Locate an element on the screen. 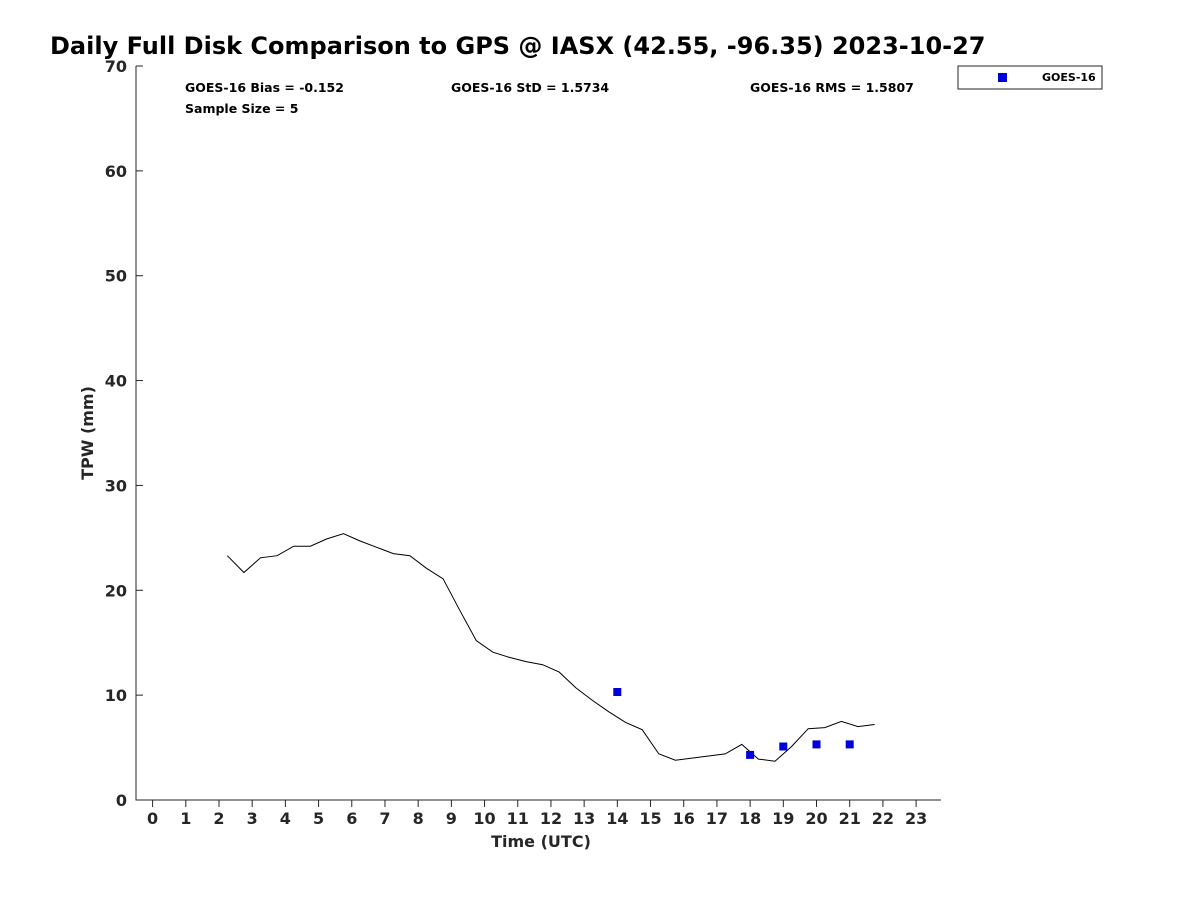 This screenshot has width=1200, height=900. x-tick-label: 2 is located at coordinates (218, 818).